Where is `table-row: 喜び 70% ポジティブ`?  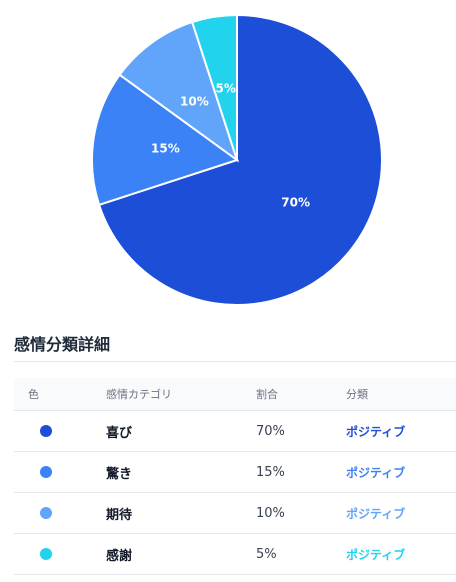 table-row: 喜び 70% ポジティブ is located at coordinates (235, 431).